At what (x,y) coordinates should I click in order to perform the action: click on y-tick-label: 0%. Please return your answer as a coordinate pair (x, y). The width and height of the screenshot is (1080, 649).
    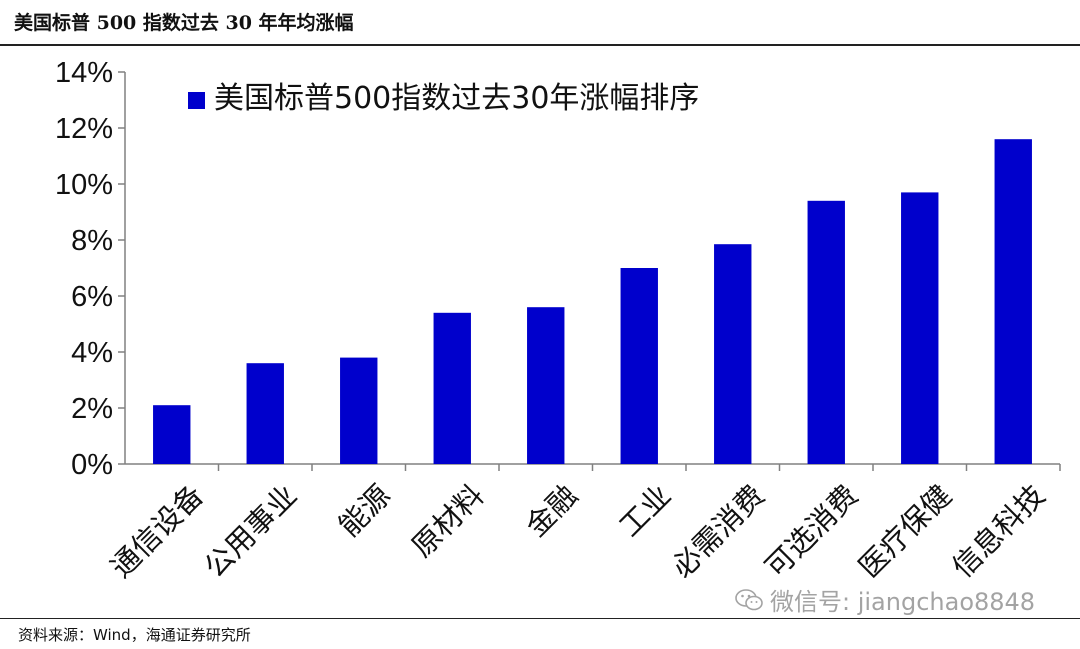
    Looking at the image, I should click on (92, 465).